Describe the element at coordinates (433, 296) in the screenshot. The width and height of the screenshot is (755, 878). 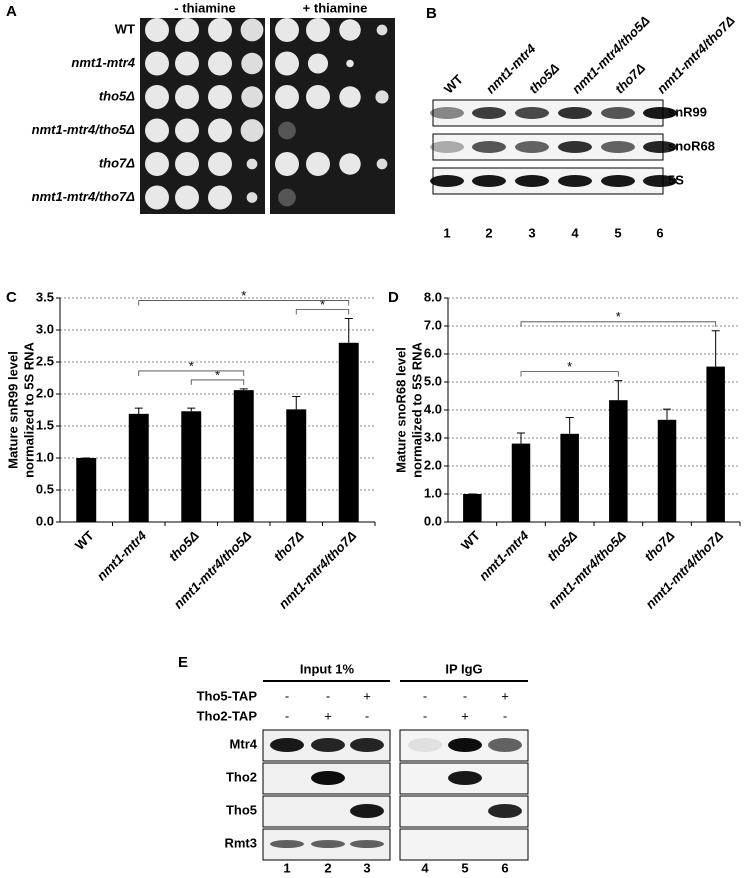
I see `y-tick-label: 8.0` at that location.